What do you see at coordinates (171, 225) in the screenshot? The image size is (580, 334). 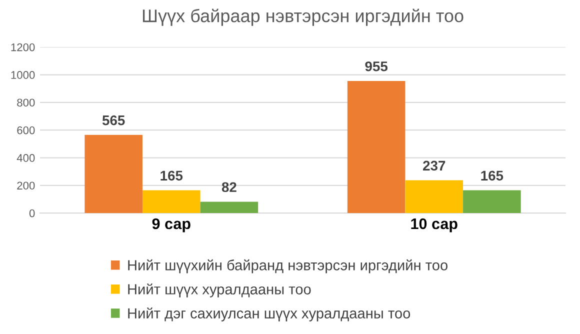 I see `x-tick-label: 9 сар` at bounding box center [171, 225].